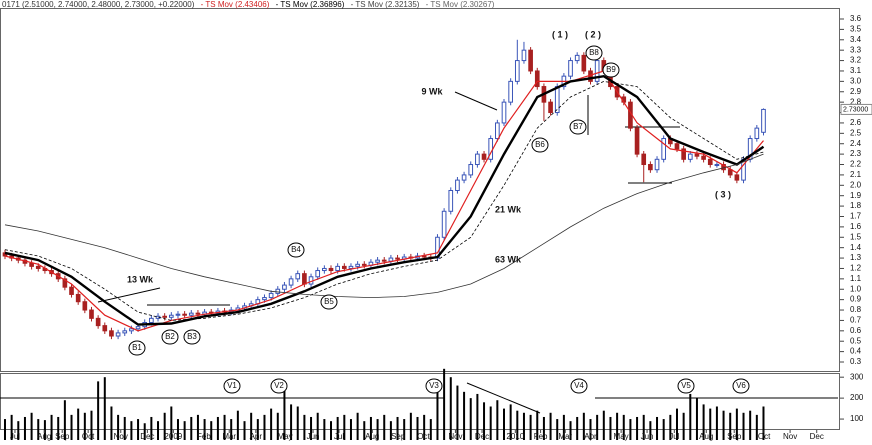 The image size is (872, 445). What do you see at coordinates (856, 39) in the screenshot?
I see `y-tick-label: 3.4` at bounding box center [856, 39].